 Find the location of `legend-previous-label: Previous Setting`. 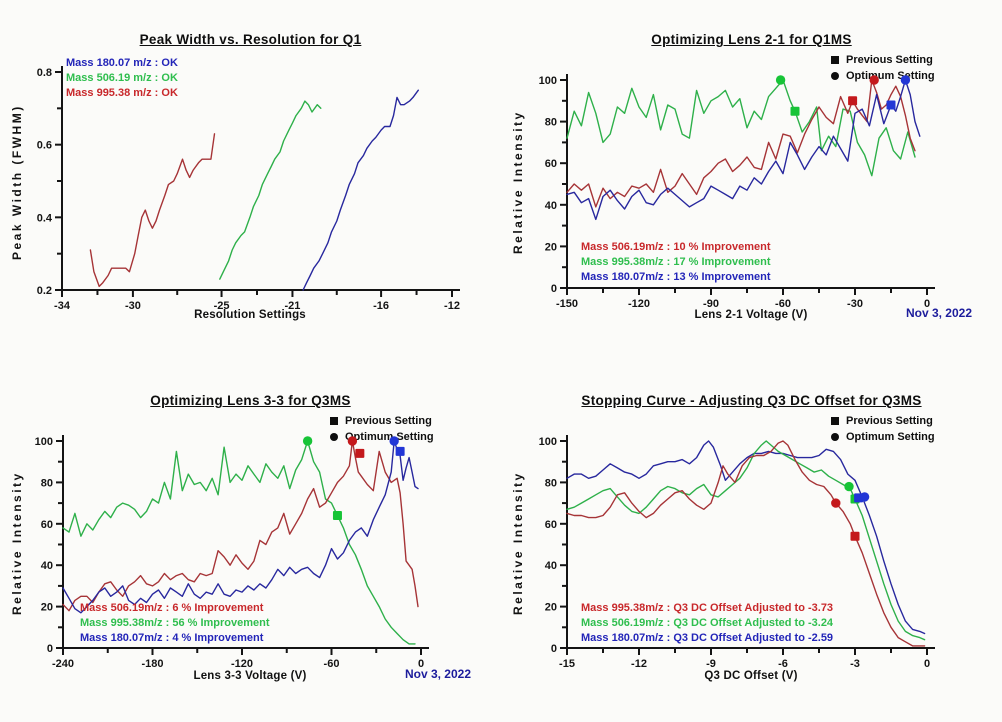

legend-previous-label: Previous Setting is located at coordinates (889, 421).